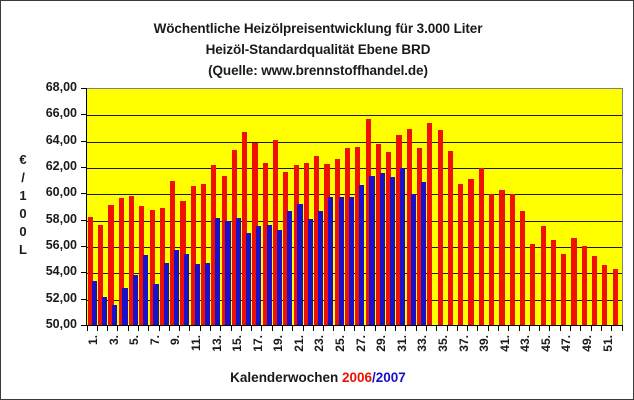 The height and width of the screenshot is (400, 634). Describe the element at coordinates (607, 343) in the screenshot. I see `x-tick-label: 51.` at that location.